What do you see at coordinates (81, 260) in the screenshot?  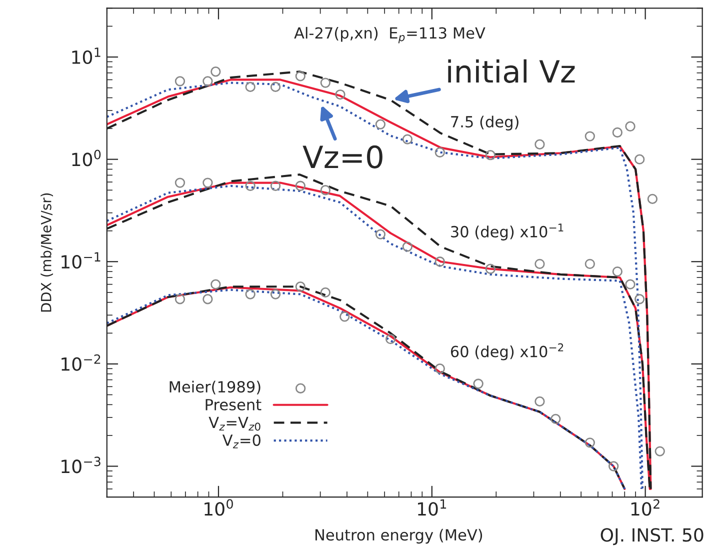 I see `y-tick-label: 10$^{−1}$` at bounding box center [81, 260].